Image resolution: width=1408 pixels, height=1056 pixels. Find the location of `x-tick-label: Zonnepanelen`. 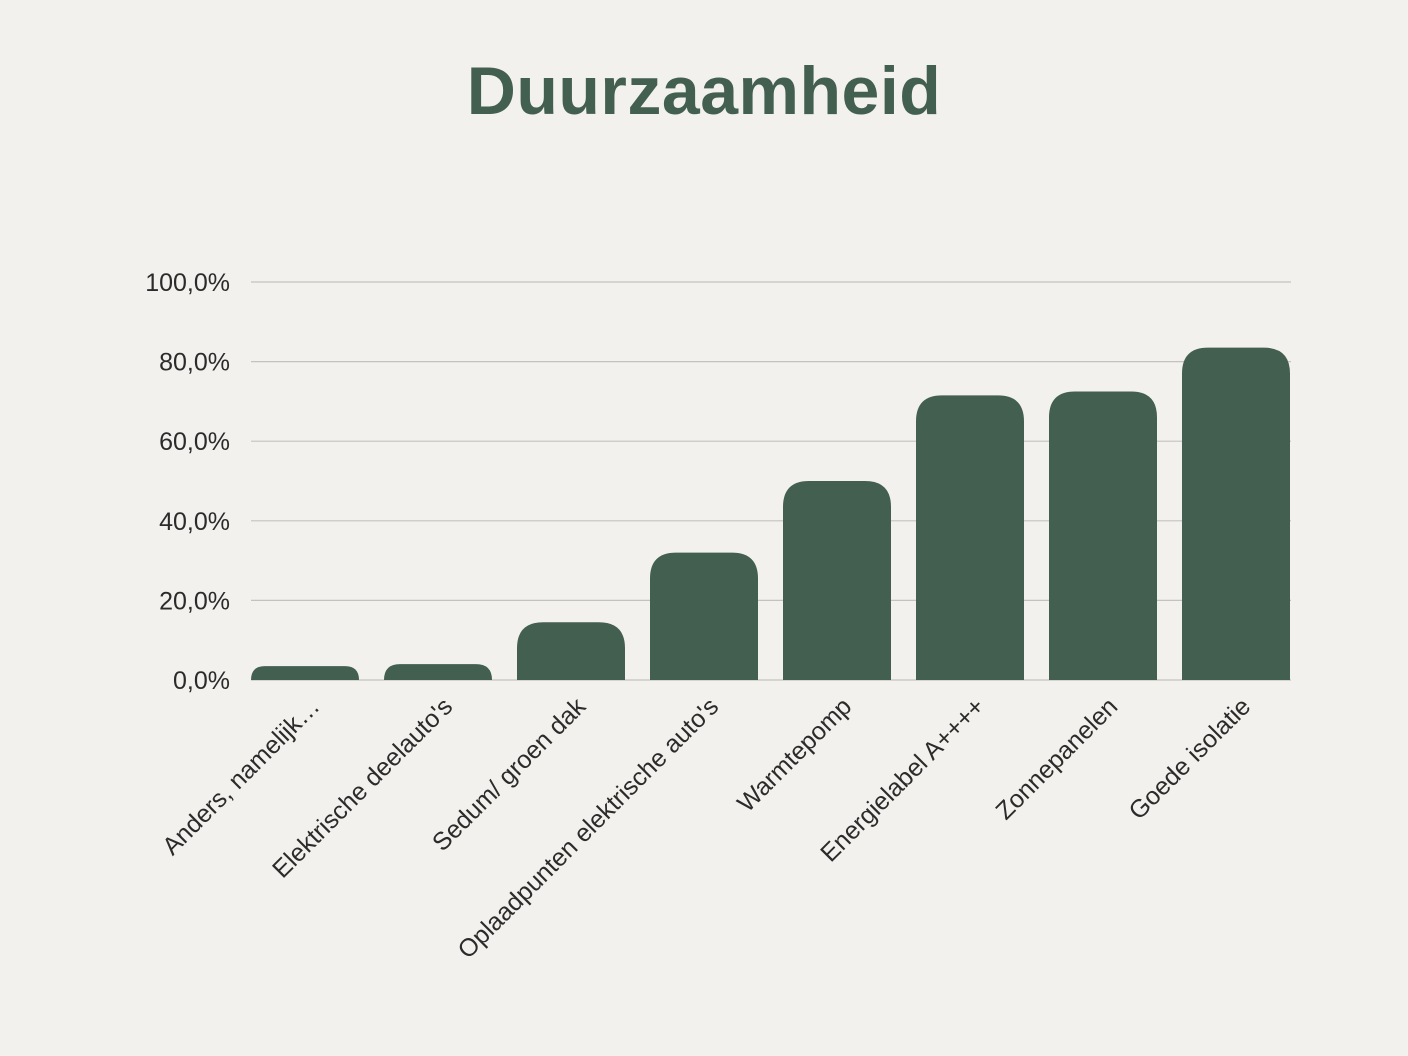

x-tick-label: Zonnepanelen is located at coordinates (1056, 758).